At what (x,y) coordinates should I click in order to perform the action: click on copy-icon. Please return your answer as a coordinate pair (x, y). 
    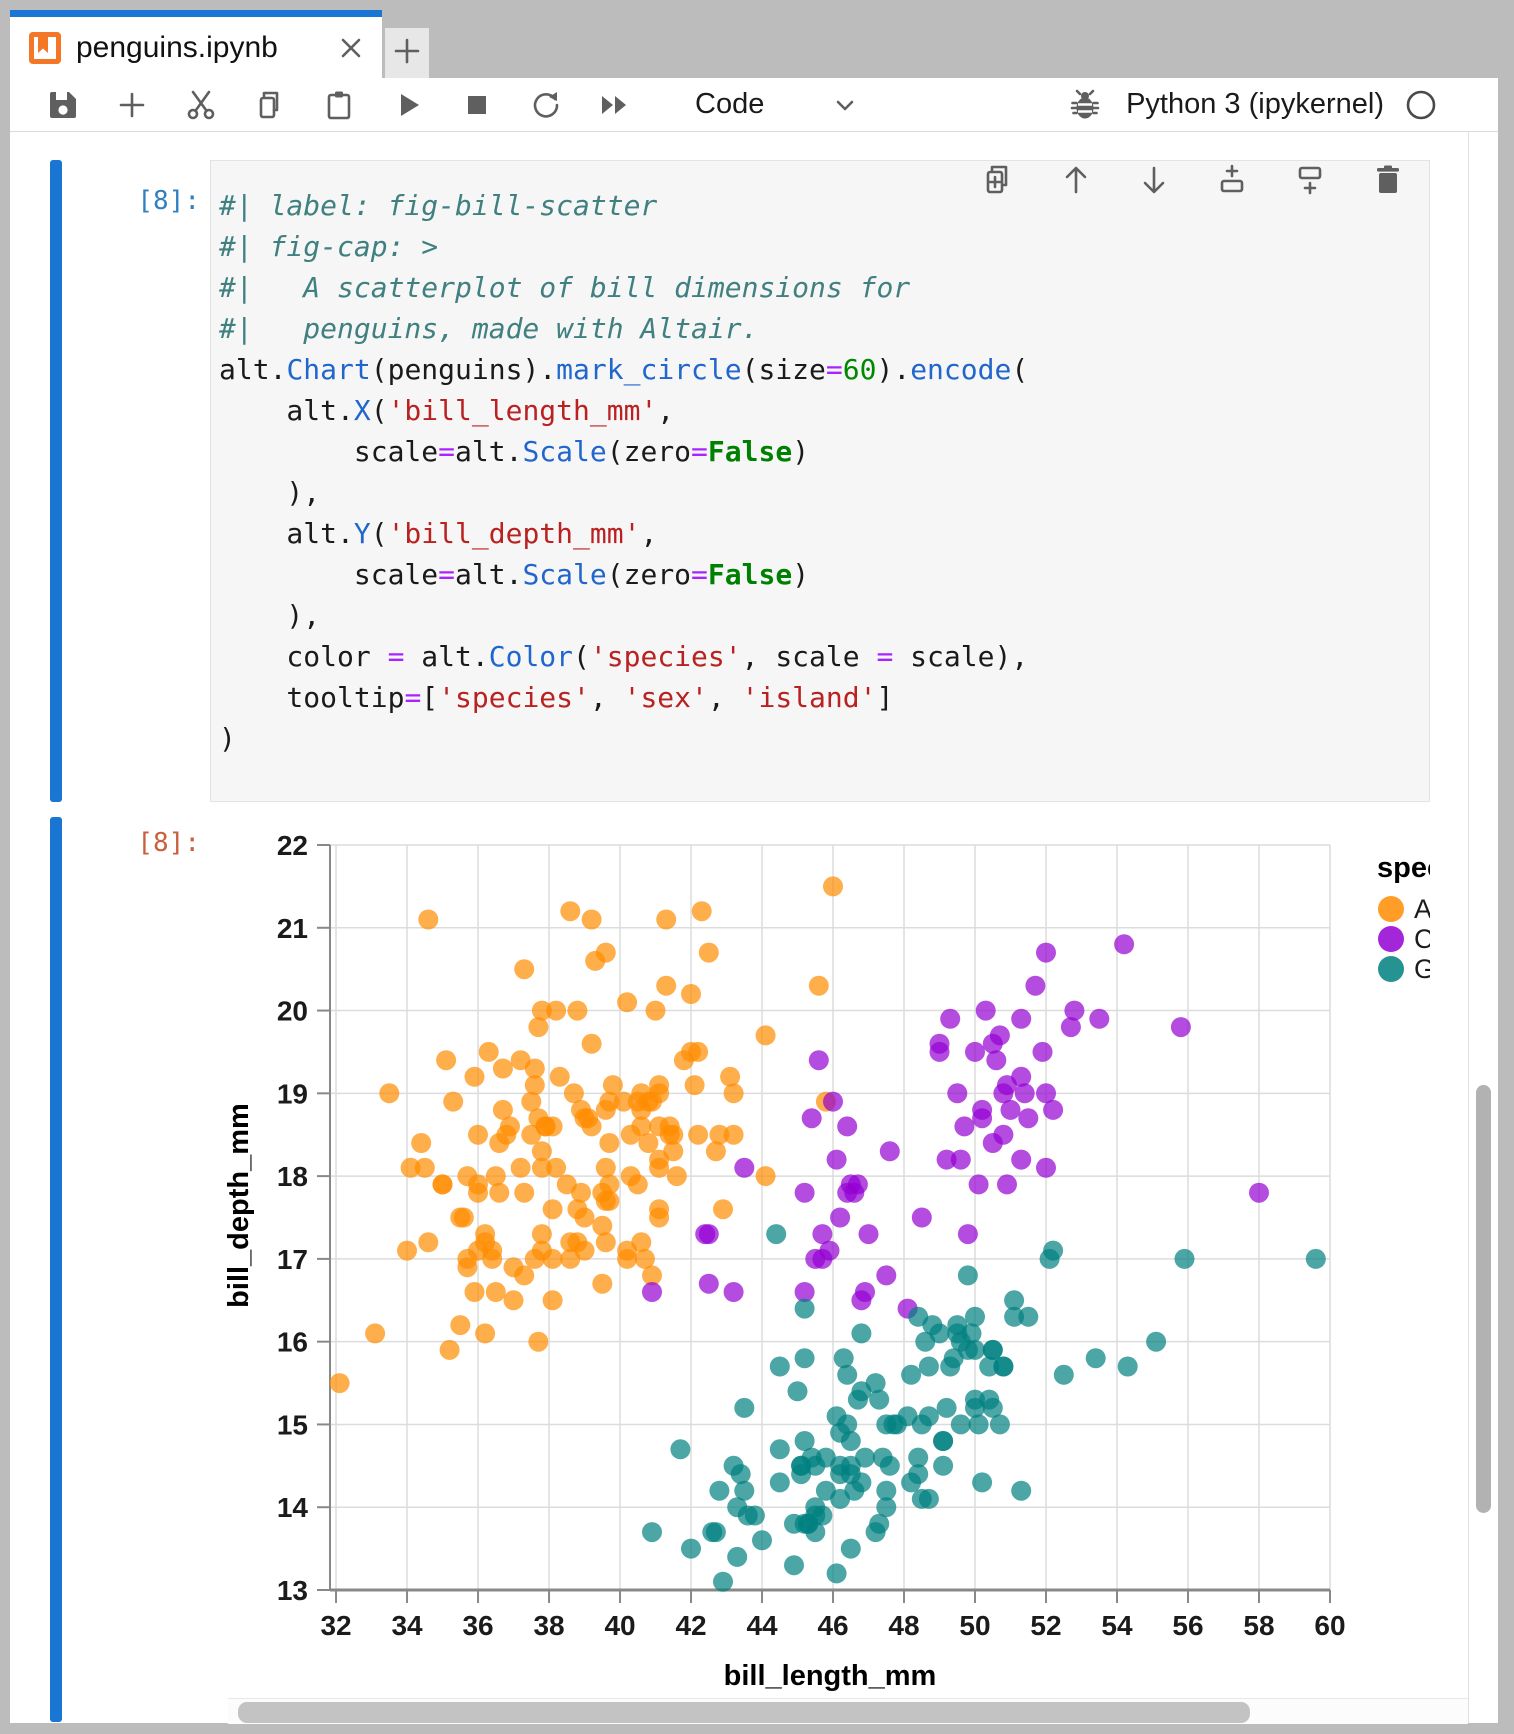
    Looking at the image, I should click on (270, 105).